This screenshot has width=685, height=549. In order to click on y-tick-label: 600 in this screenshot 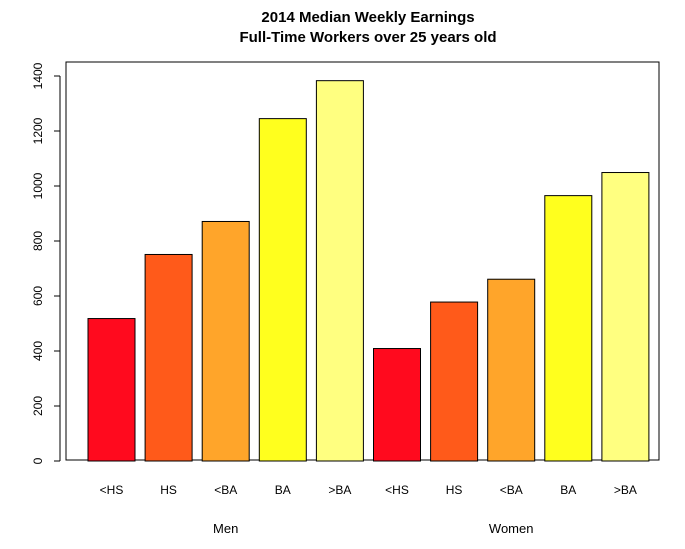, I will do `click(38, 296)`.